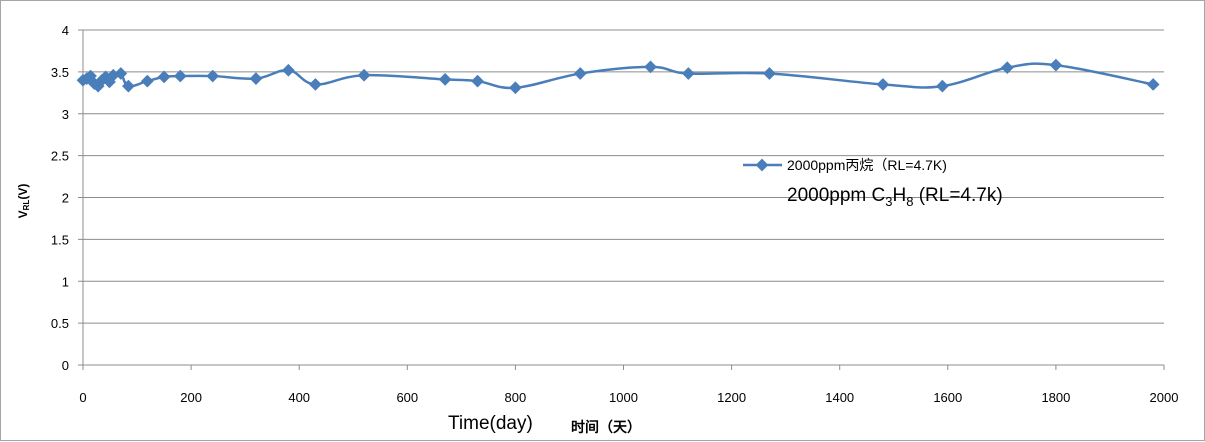 Image resolution: width=1205 pixels, height=442 pixels. I want to click on y-tick-label: 2, so click(65, 198).